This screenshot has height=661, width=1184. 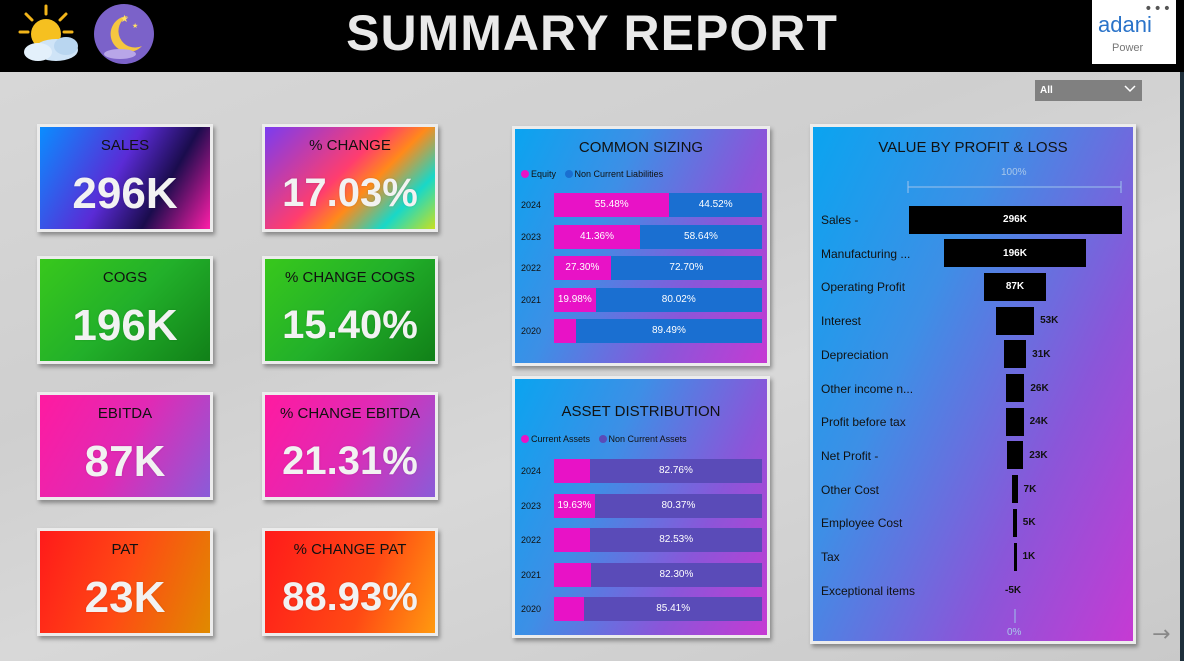 I want to click on kpi-value: 88.93%, so click(x=350, y=597).